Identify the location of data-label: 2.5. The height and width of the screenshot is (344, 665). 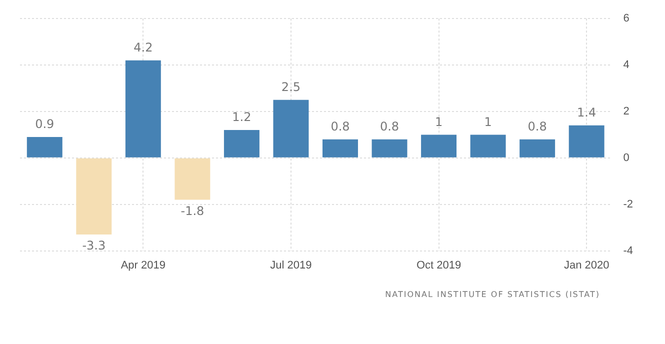
(291, 87).